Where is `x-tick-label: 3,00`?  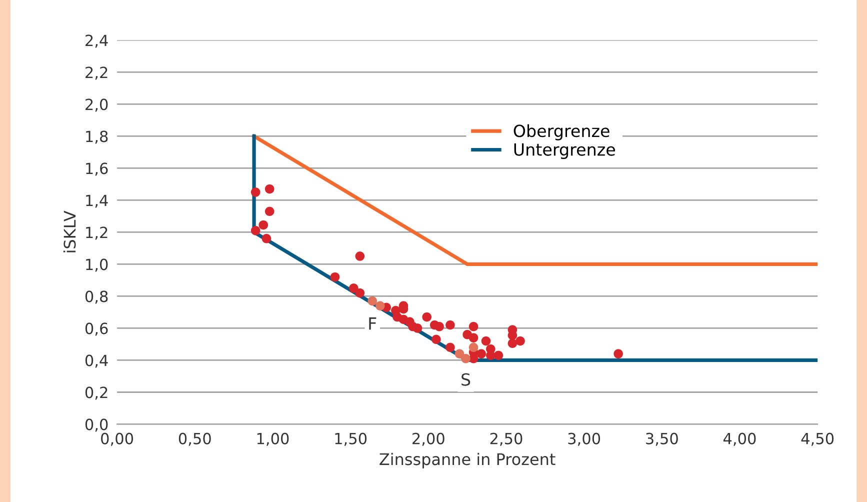 x-tick-label: 3,00 is located at coordinates (584, 439).